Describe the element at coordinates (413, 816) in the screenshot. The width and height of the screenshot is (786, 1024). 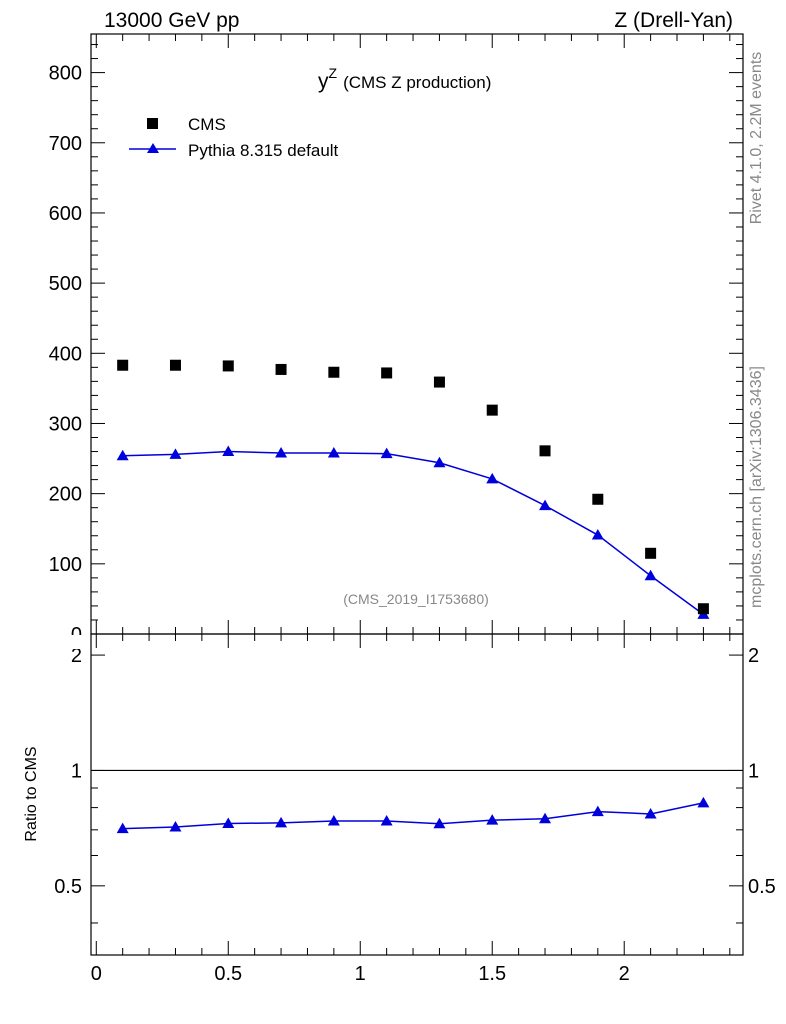
I see `ratio-line` at that location.